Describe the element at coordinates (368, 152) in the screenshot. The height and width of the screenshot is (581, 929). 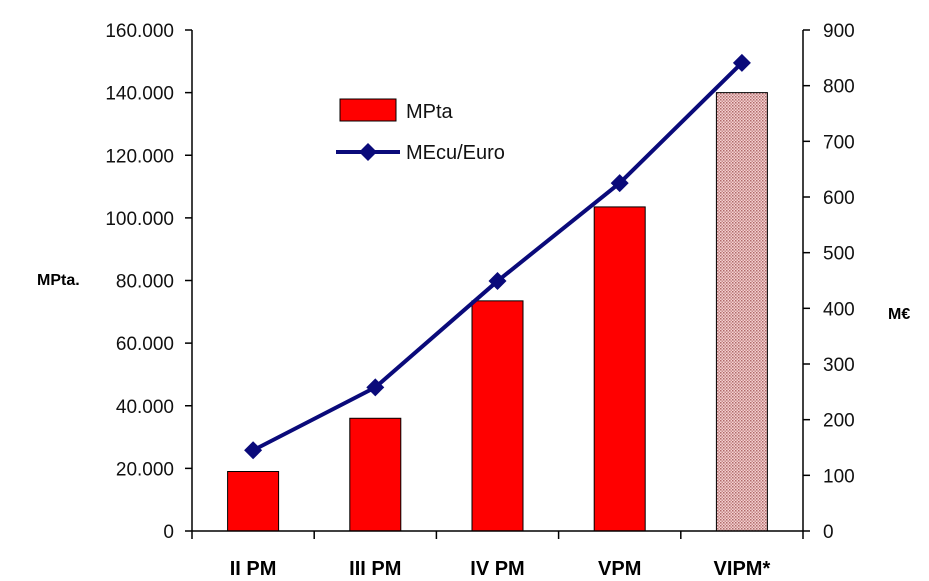
I see `legend-marker` at that location.